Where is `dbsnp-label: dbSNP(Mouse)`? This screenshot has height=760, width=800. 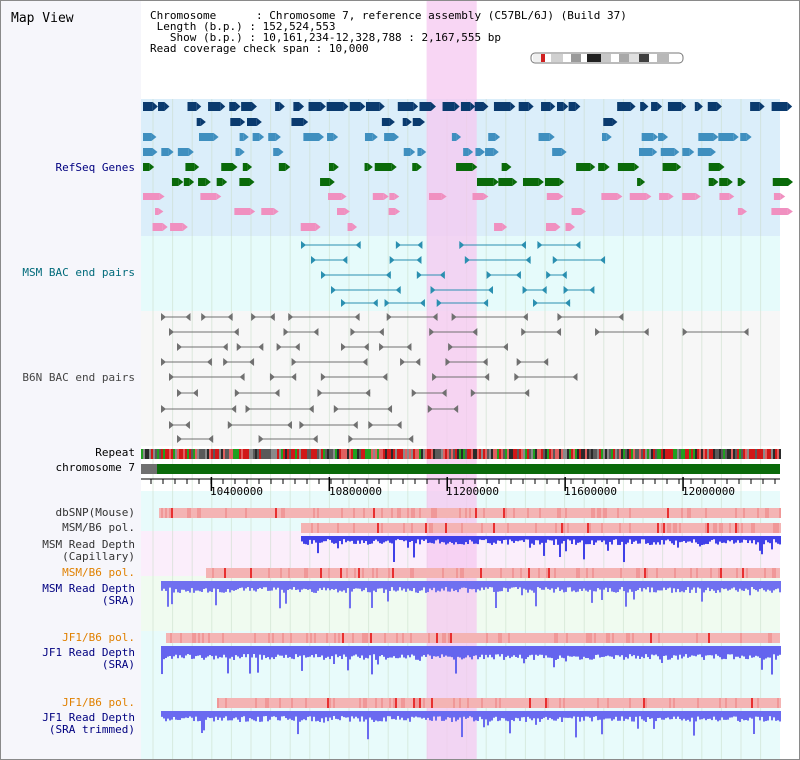
dbsnp-label: dbSNP(Mouse) is located at coordinates (95, 512).